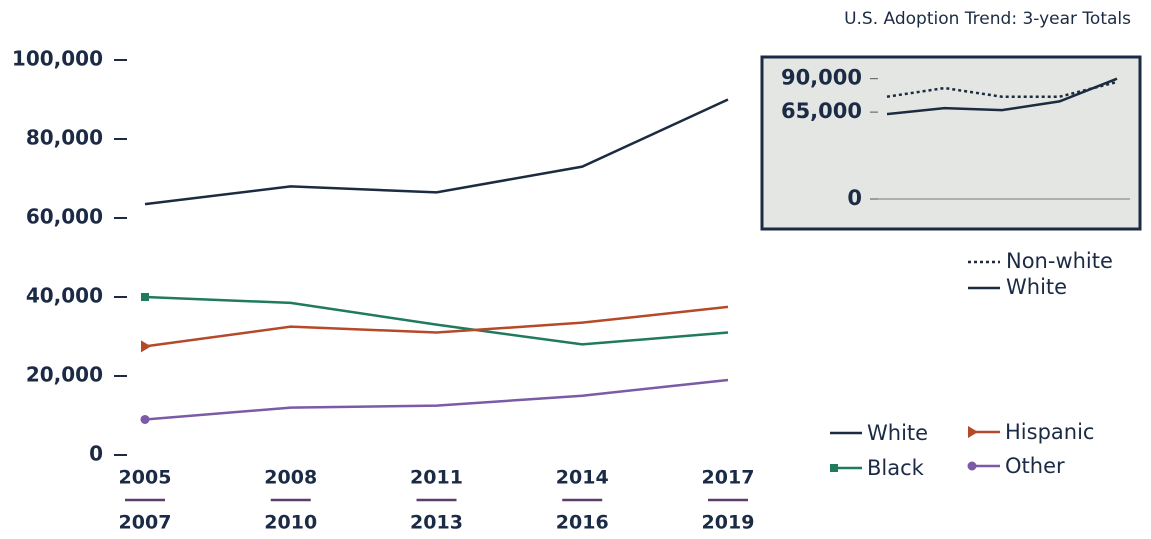  What do you see at coordinates (64, 296) in the screenshot?
I see `y-tick-label: 40,000` at bounding box center [64, 296].